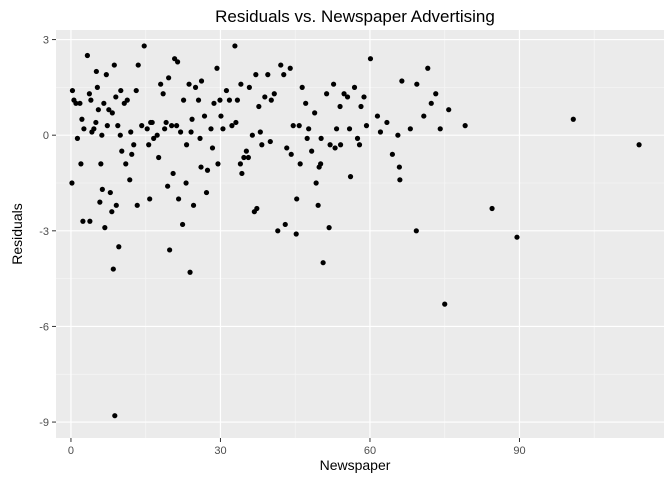  What do you see at coordinates (355, 465) in the screenshot?
I see `x-axis-title: Newspaper` at bounding box center [355, 465].